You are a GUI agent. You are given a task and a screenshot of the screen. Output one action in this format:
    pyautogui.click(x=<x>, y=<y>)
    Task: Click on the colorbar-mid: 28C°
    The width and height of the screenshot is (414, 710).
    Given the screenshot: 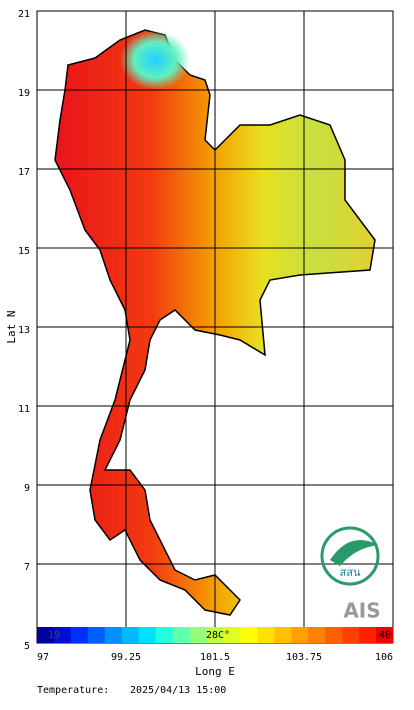 What is the action you would take?
    pyautogui.click(x=218, y=635)
    